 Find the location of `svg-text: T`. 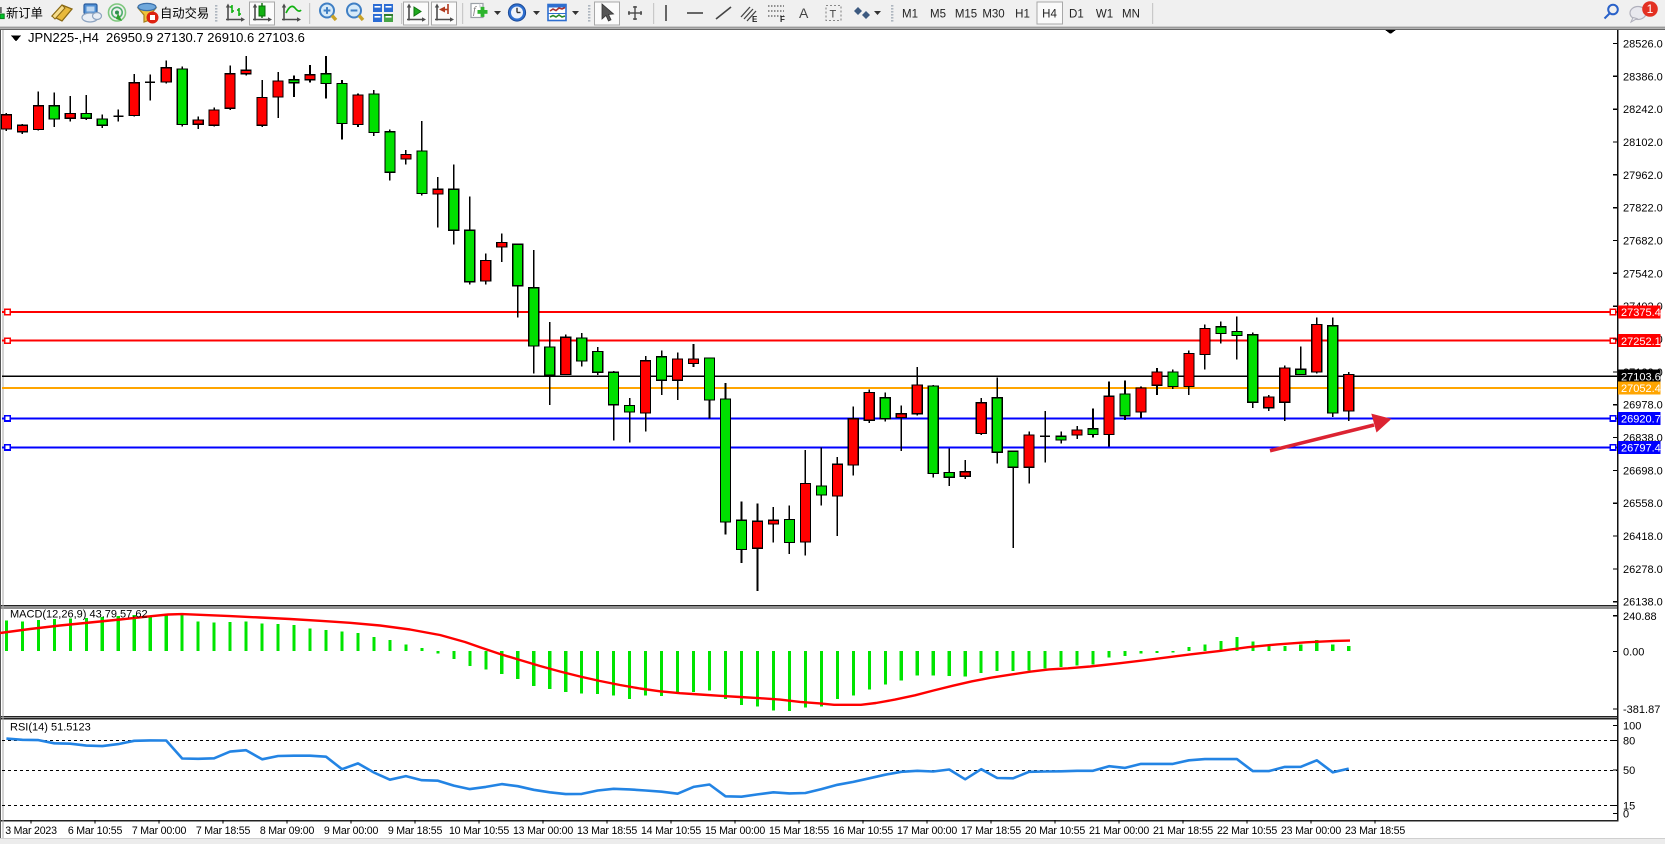

svg-text: T is located at coordinates (833, 15).